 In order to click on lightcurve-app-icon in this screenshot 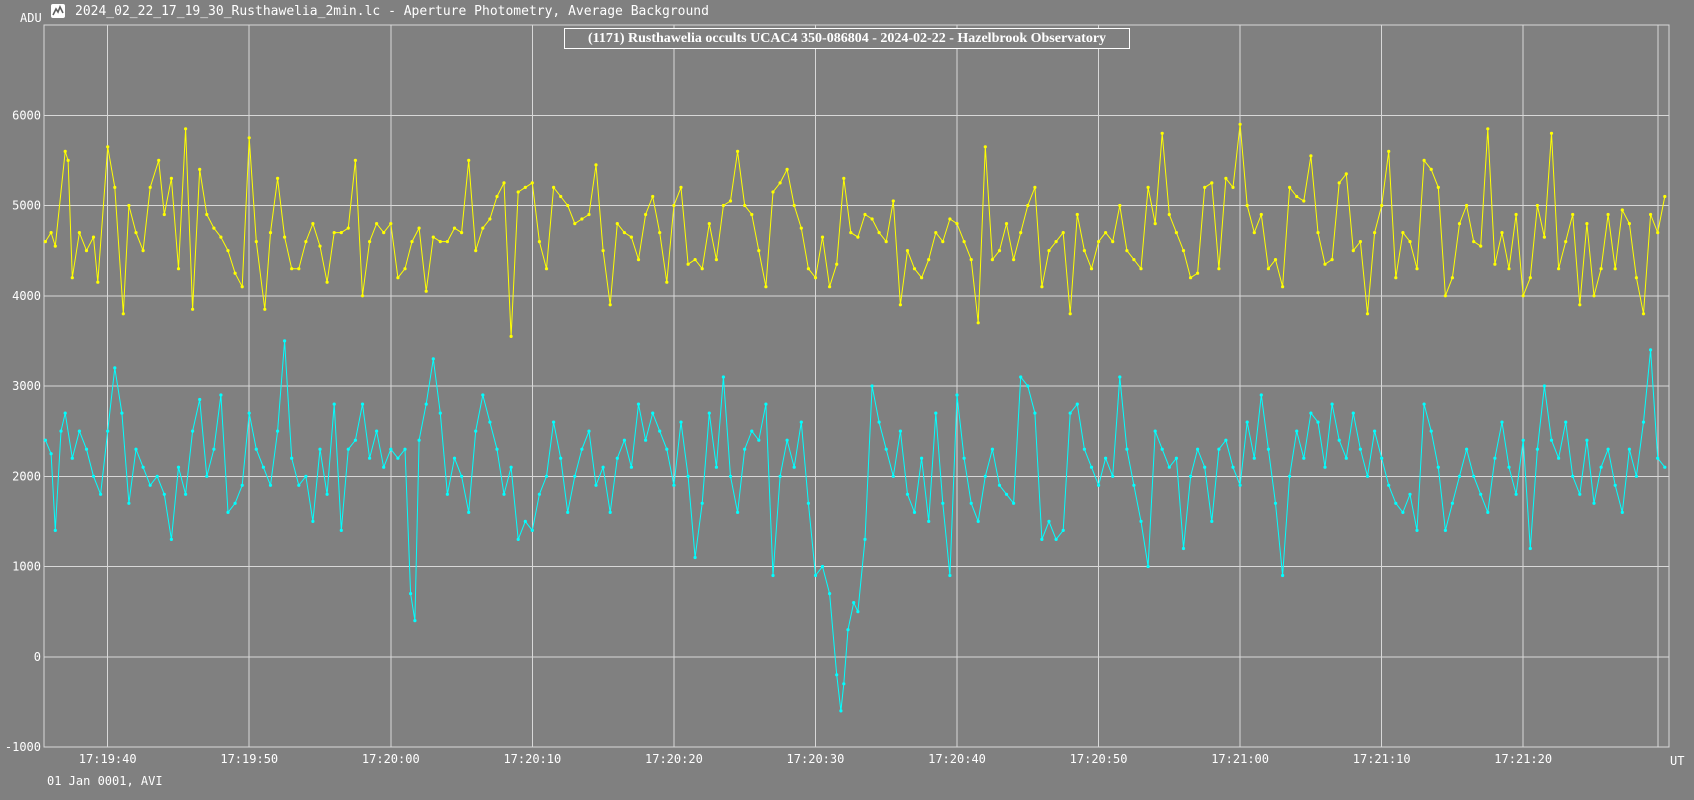, I will do `click(58, 11)`.